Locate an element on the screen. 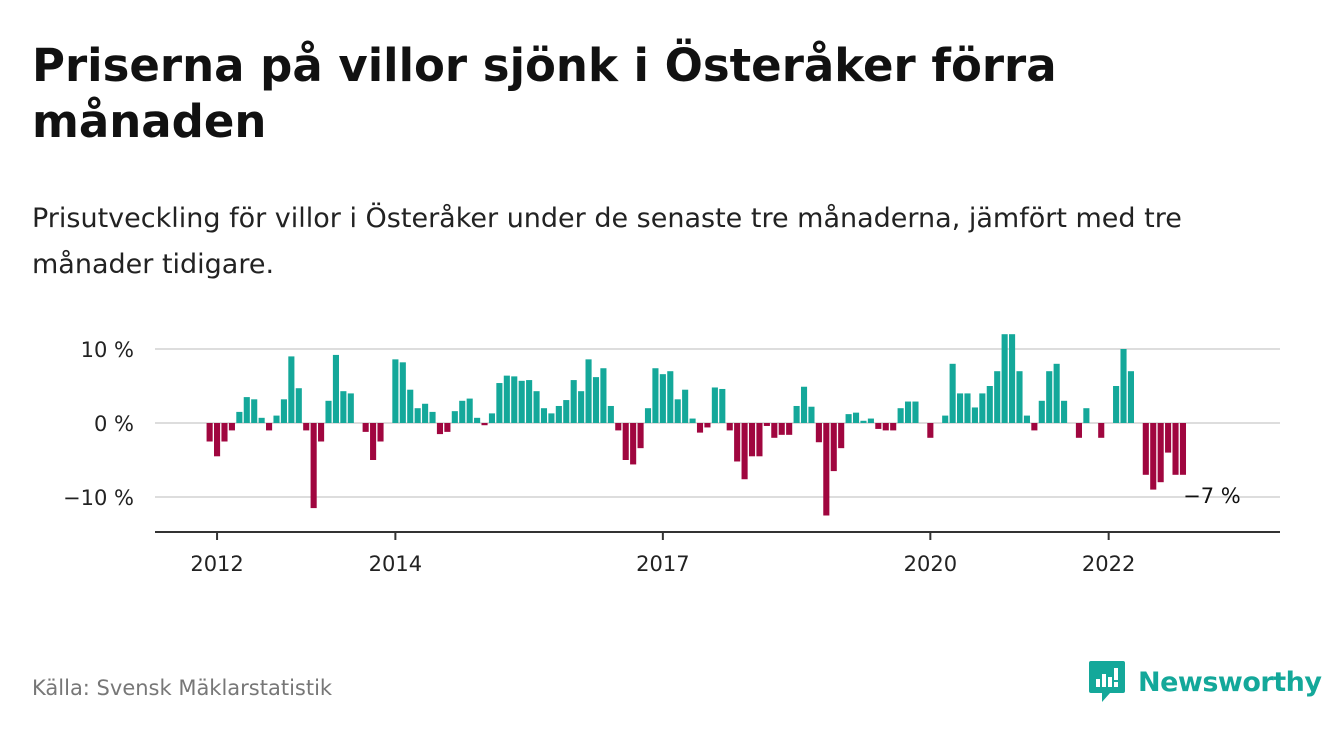 The width and height of the screenshot is (1340, 734). x-axis-ticks: 2012 2014 2017 2020 2022 is located at coordinates (662, 554).